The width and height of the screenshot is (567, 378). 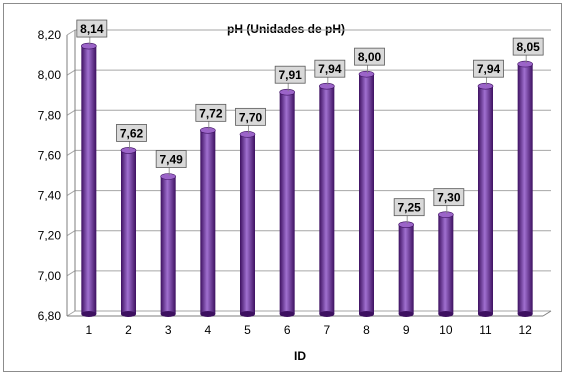 What do you see at coordinates (207, 330) in the screenshot?
I see `x-tick-label: 4` at bounding box center [207, 330].